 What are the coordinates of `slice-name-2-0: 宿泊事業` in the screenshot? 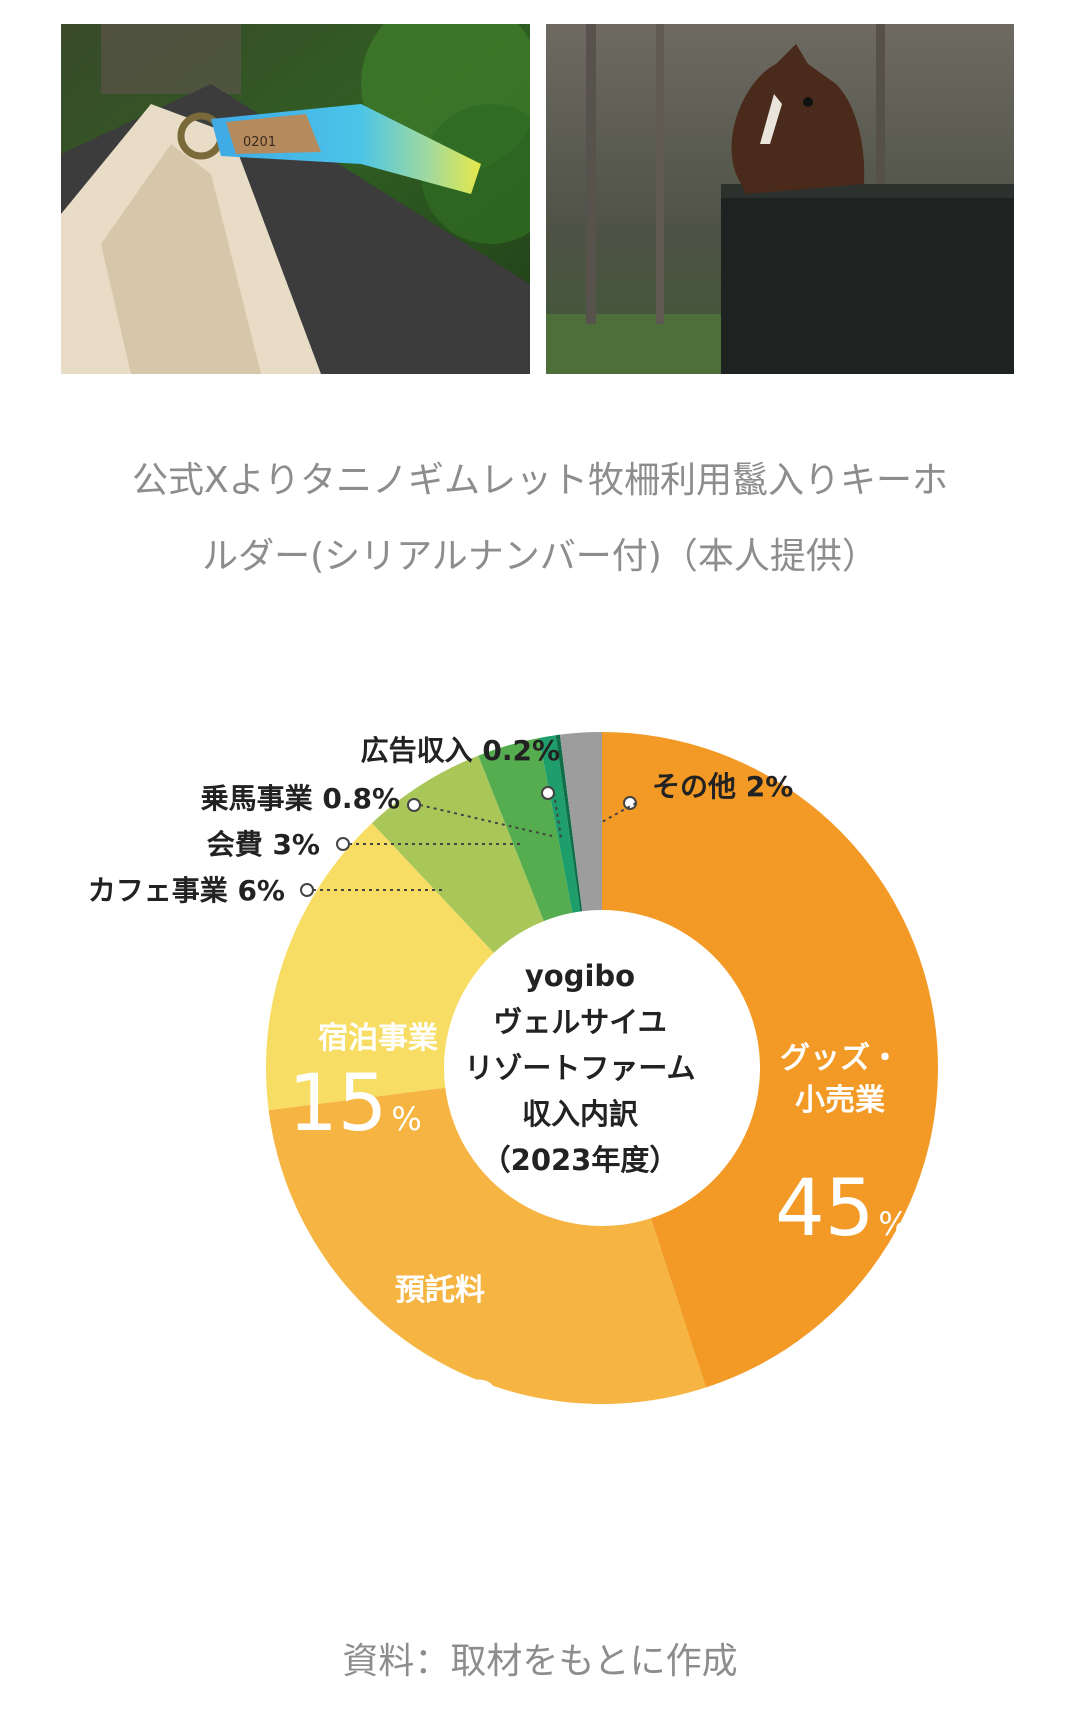 It's located at (378, 1038).